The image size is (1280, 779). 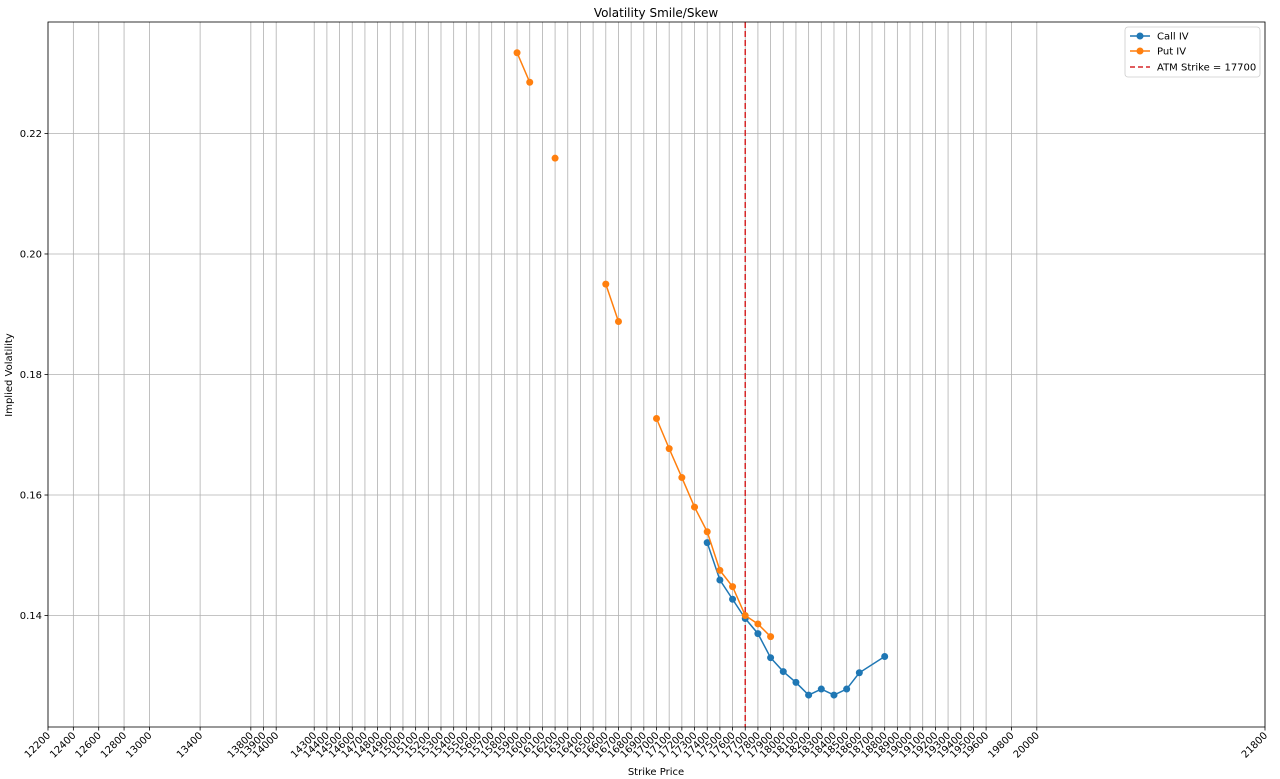 What do you see at coordinates (89, 745) in the screenshot?
I see `x-tick-label: 12600` at bounding box center [89, 745].